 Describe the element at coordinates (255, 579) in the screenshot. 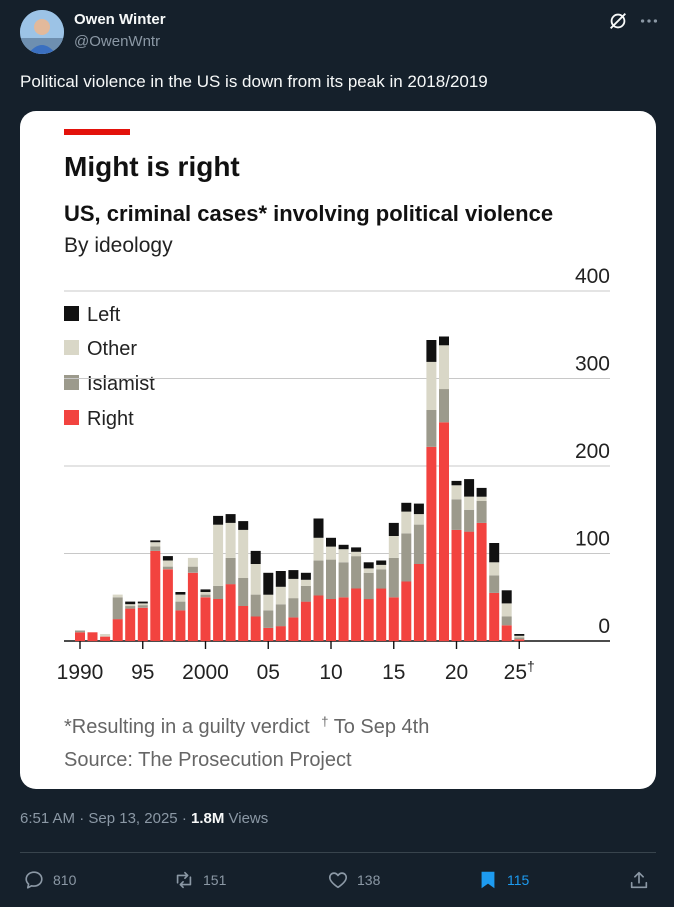

I see `bar-other-2004` at that location.